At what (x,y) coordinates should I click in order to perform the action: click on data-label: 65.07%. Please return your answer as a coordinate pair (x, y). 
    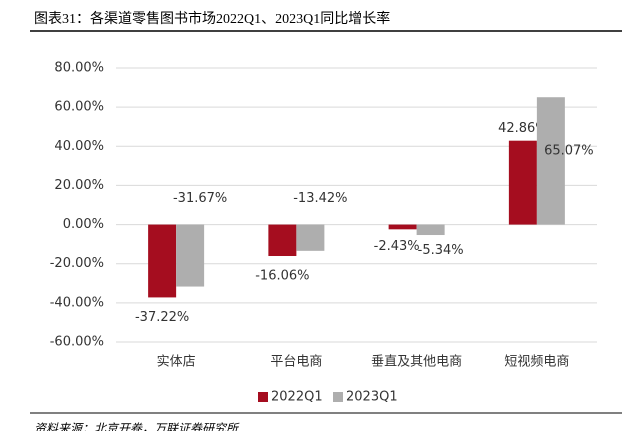
    Looking at the image, I should click on (569, 150).